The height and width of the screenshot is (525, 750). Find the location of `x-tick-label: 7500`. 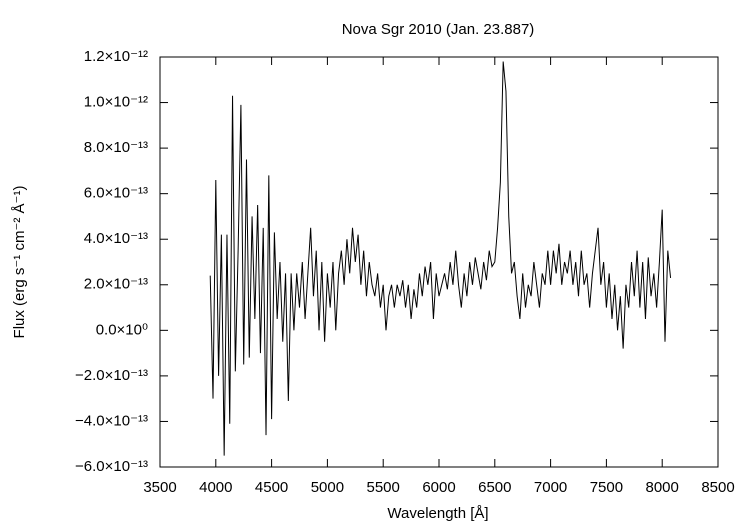

x-tick-label: 7500 is located at coordinates (606, 487).